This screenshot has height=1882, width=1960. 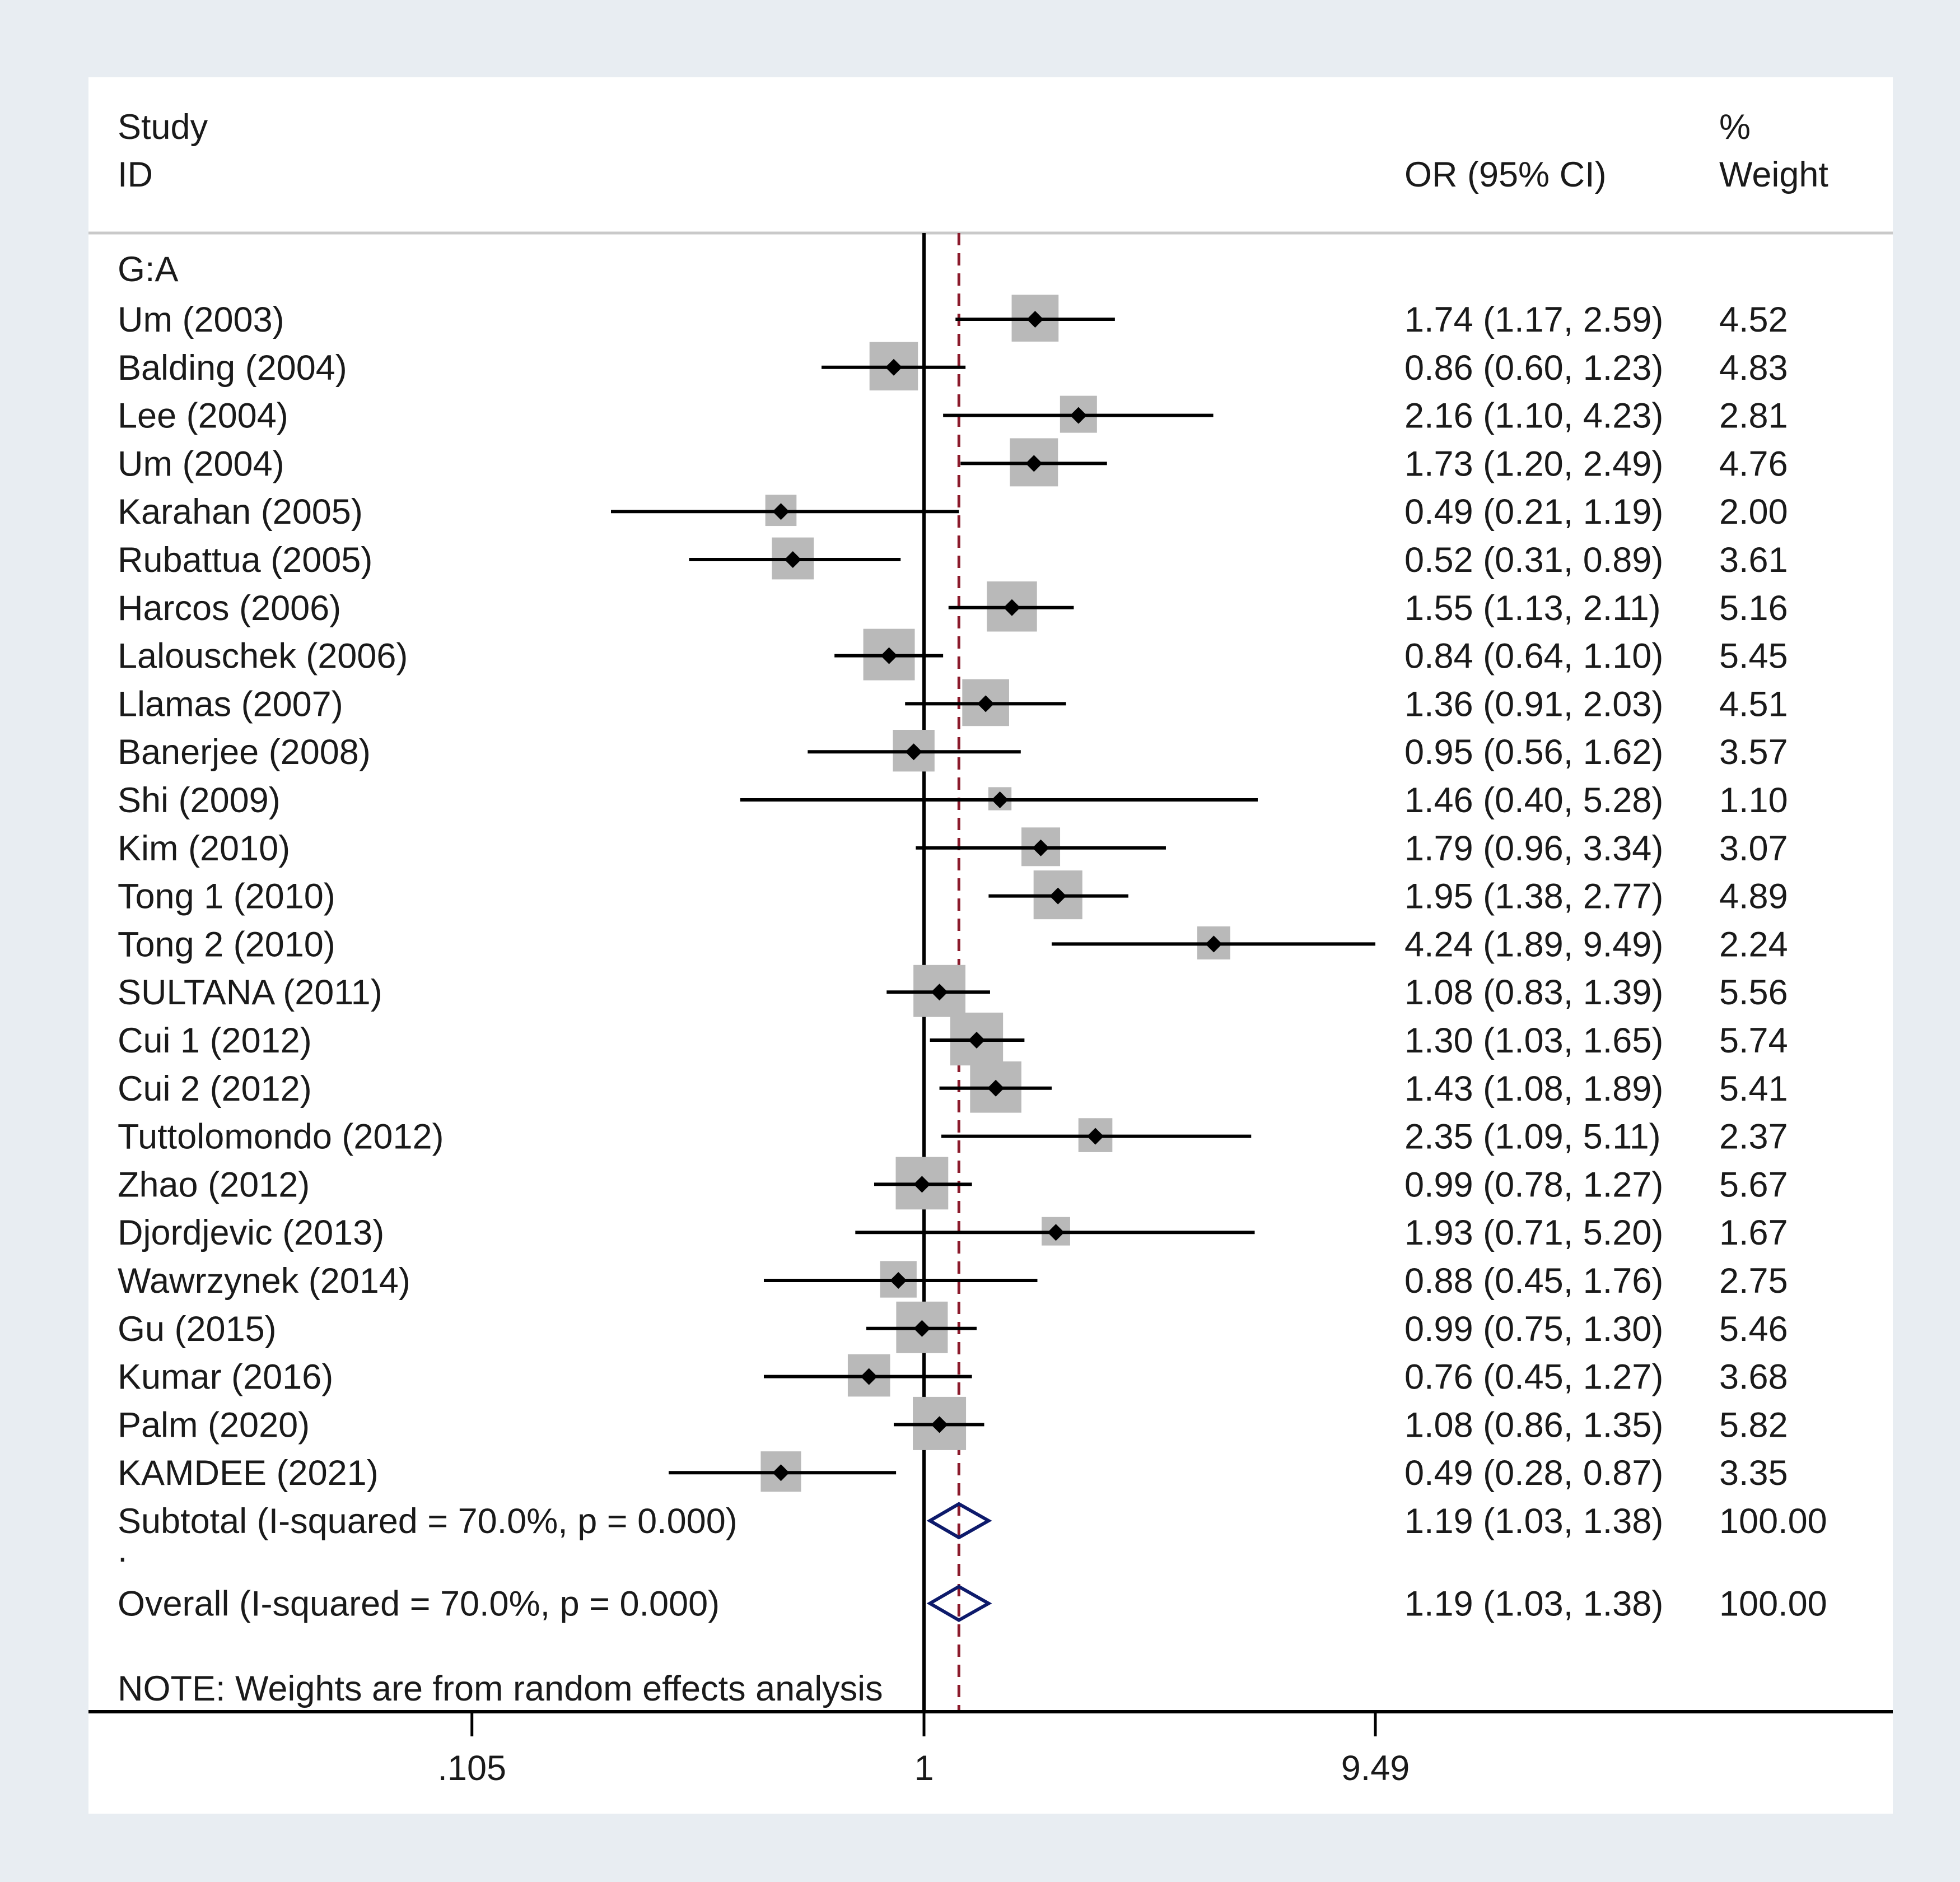 What do you see at coordinates (953, 606) in the screenshot?
I see `study-row: Harcos (2006) 1.55 (1.13, 2.11) 5.16` at bounding box center [953, 606].